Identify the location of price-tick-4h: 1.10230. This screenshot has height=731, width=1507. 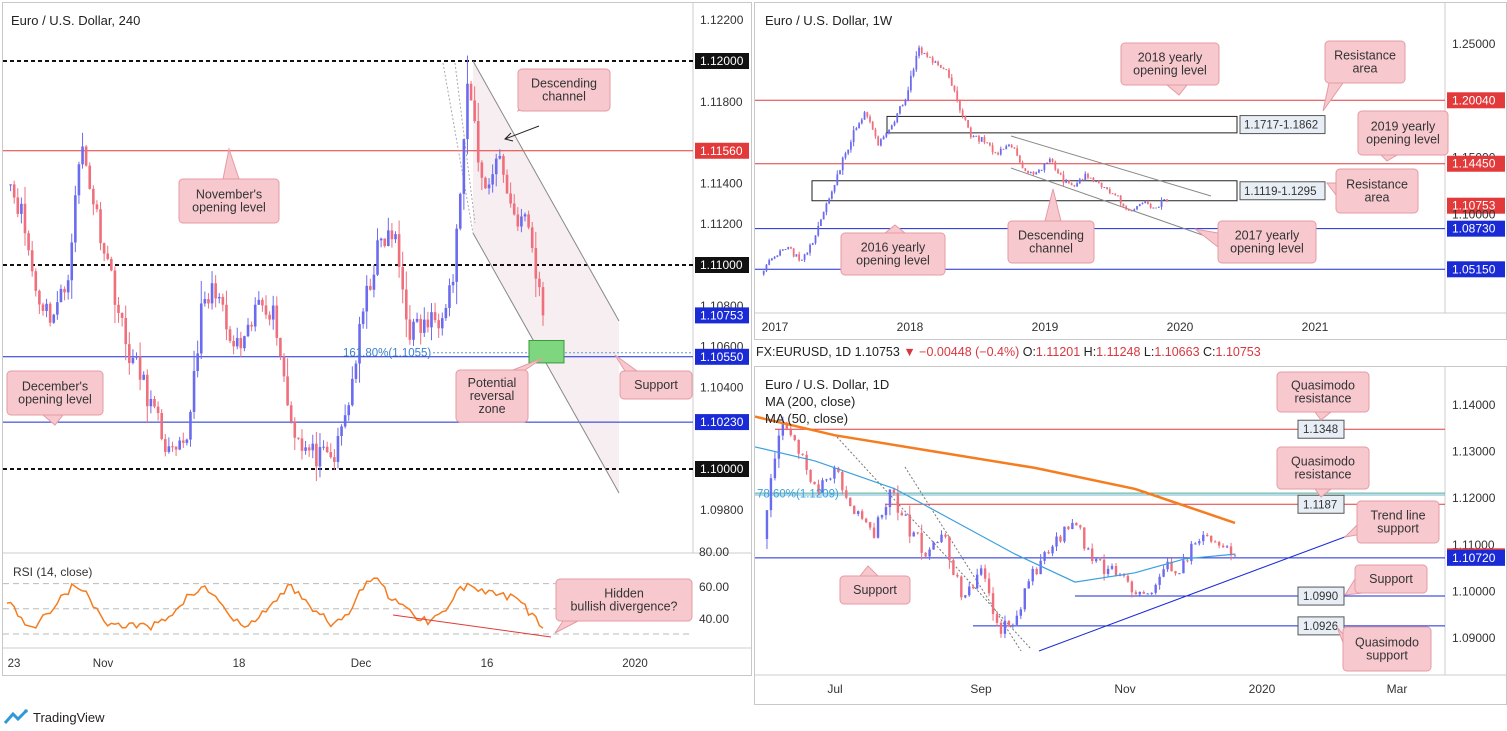
(722, 422).